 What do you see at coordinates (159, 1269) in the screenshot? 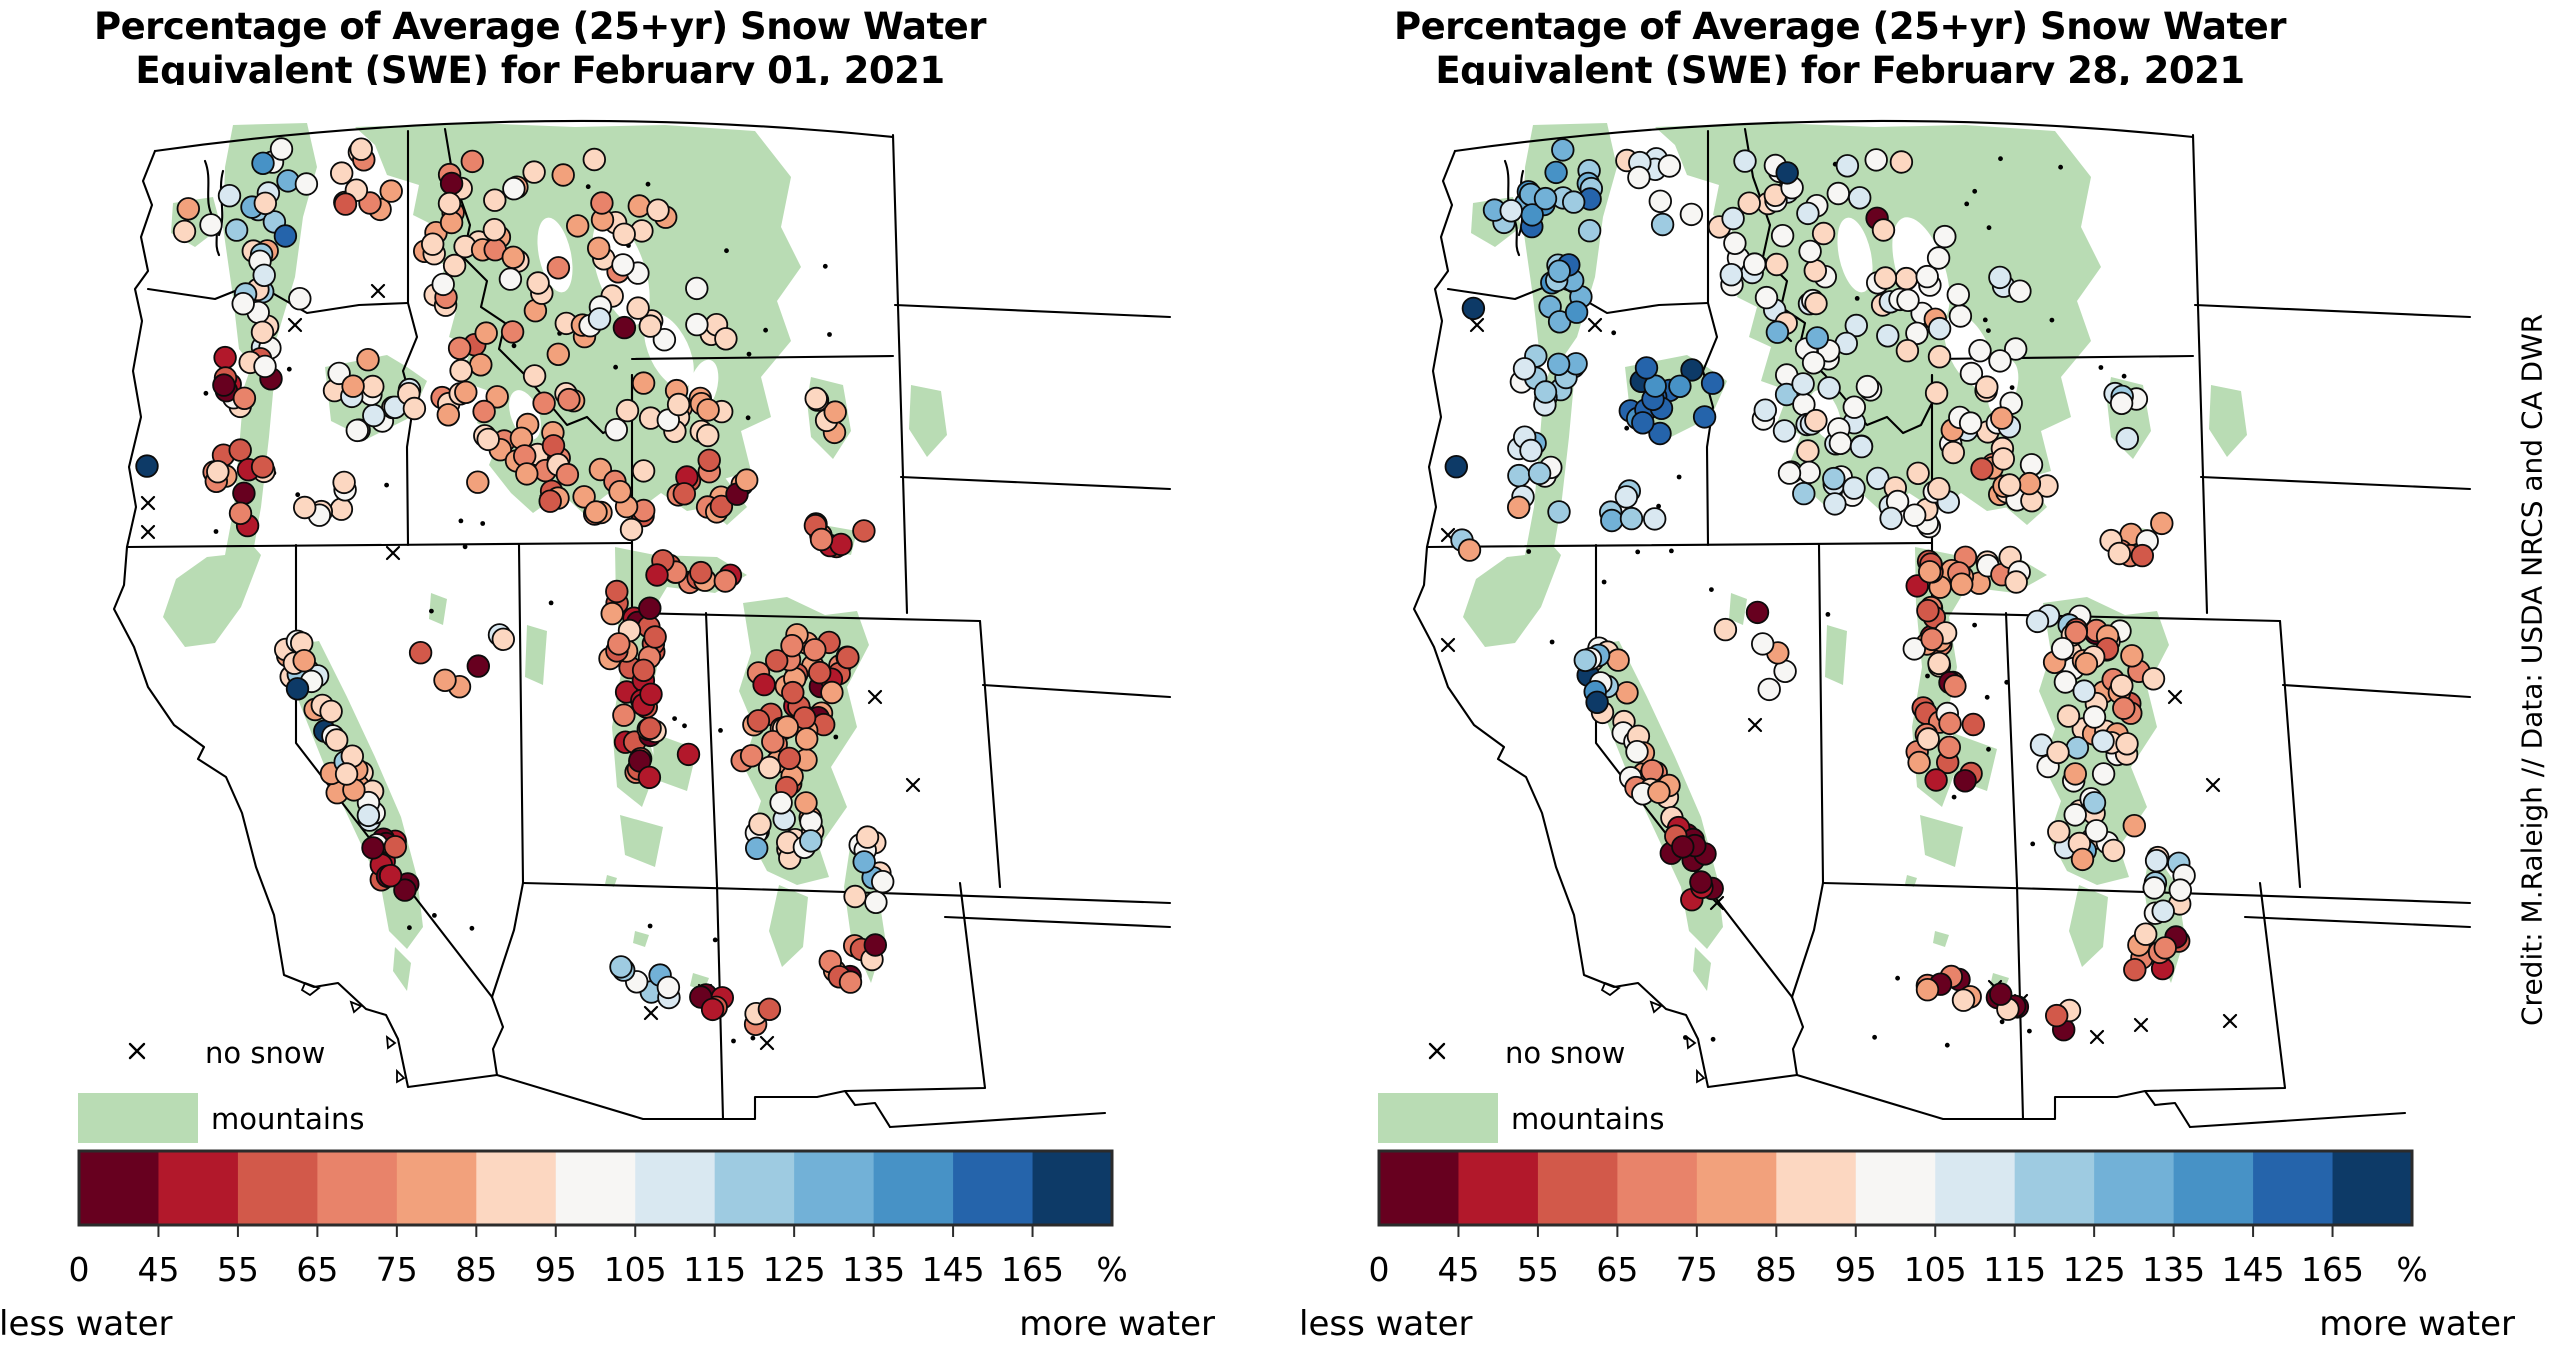
I see `colorbar-tick-label: 45` at bounding box center [159, 1269].